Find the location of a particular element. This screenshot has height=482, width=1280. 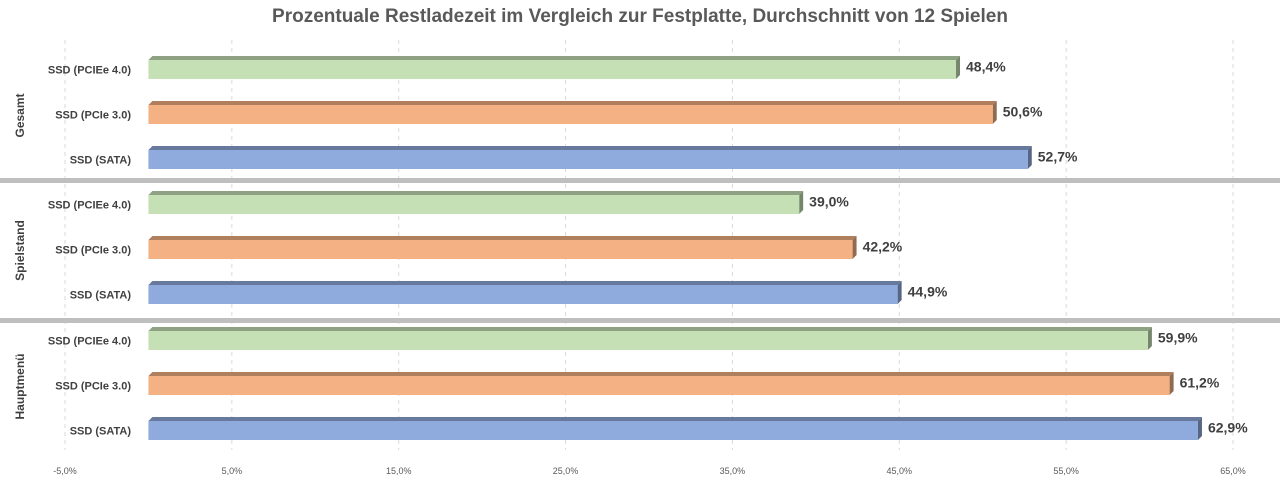

x-tick-label: 35,0% is located at coordinates (733, 471).